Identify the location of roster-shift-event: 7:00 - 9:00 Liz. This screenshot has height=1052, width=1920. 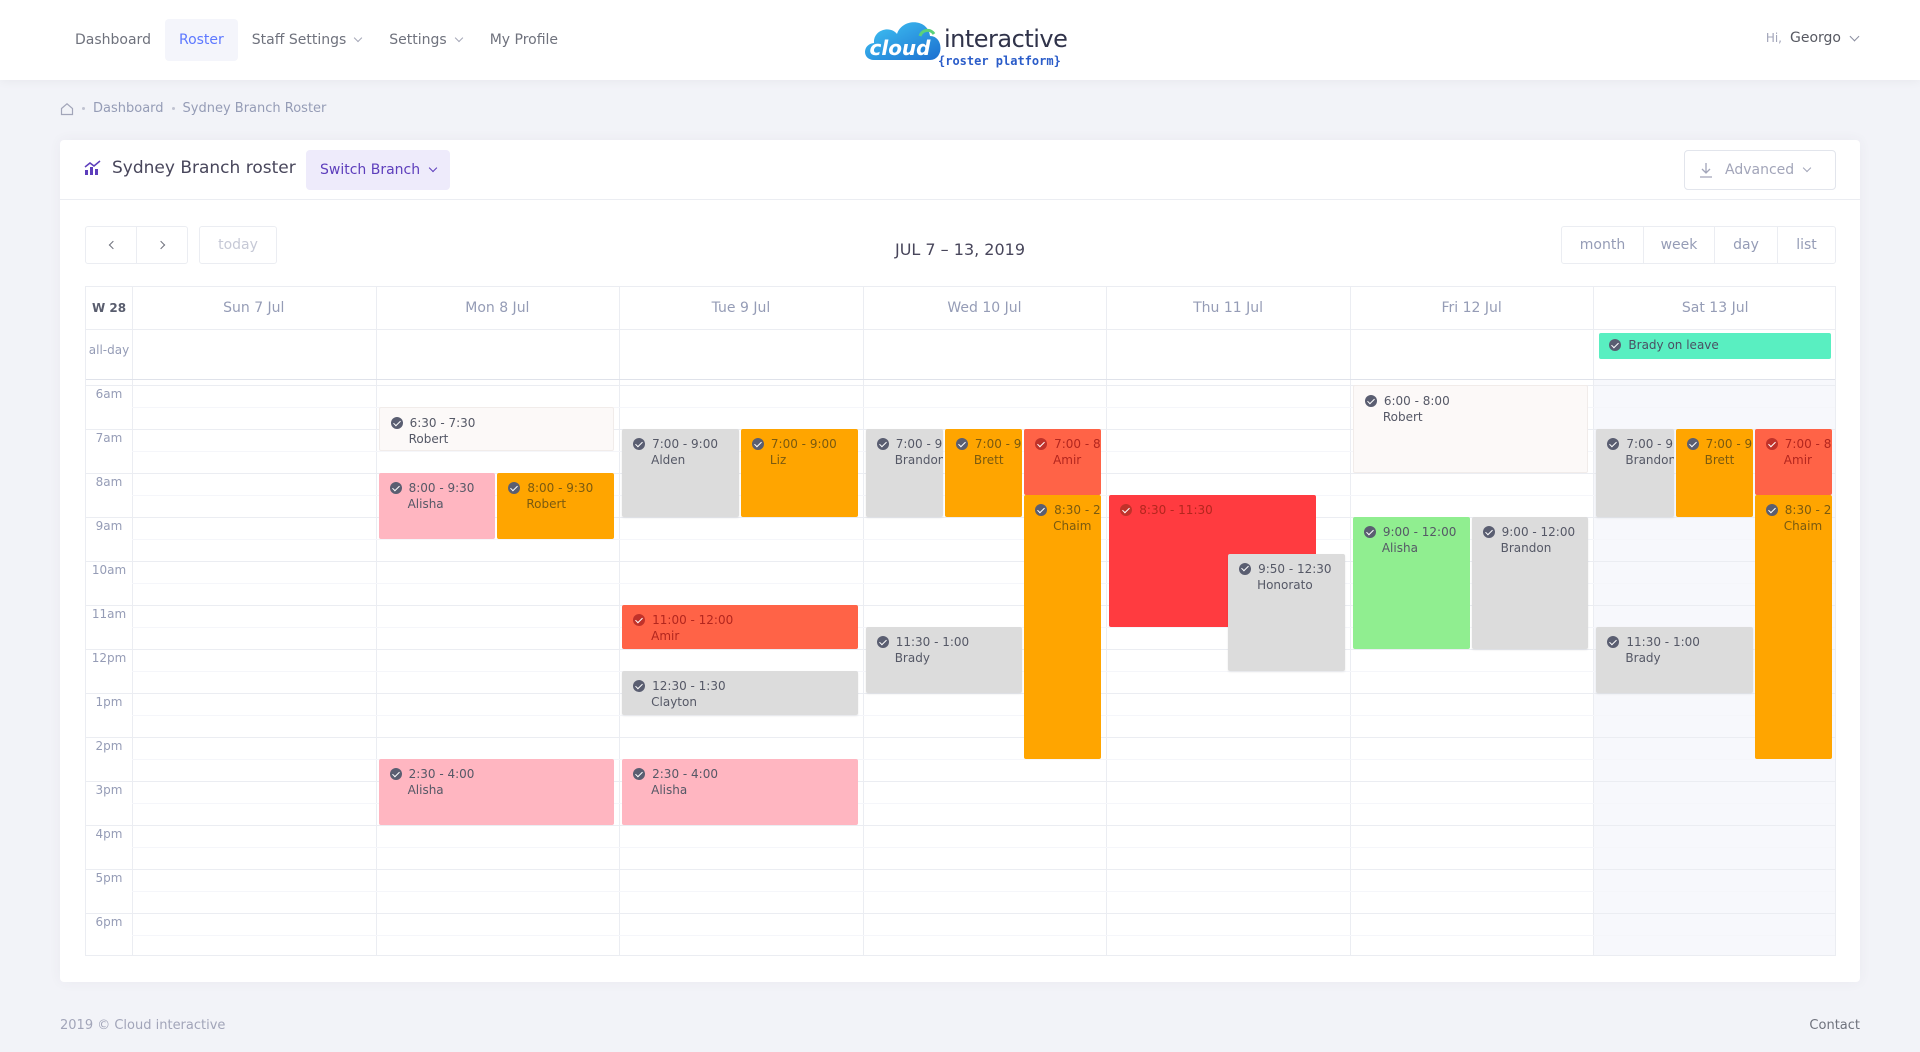
(799, 473).